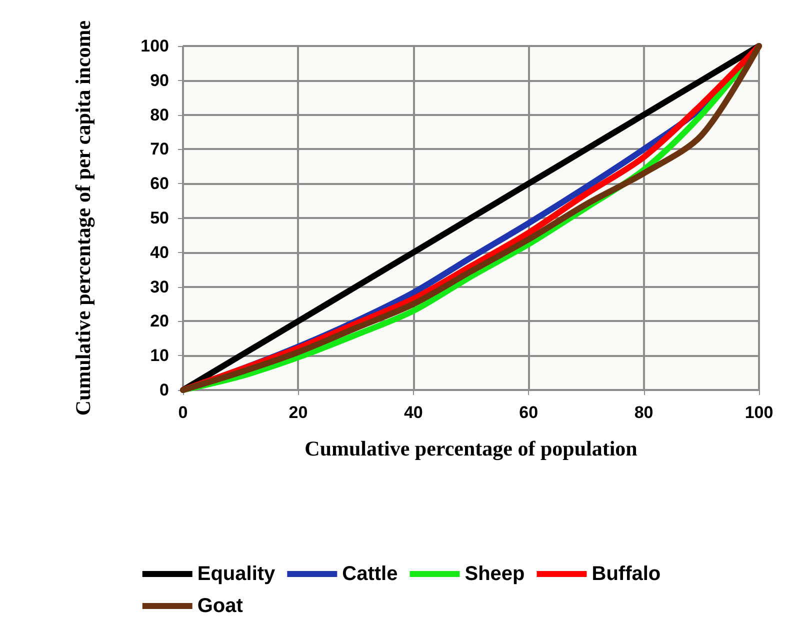 This screenshot has height=637, width=803. What do you see at coordinates (159, 218) in the screenshot?
I see `y-tick-label: 50` at bounding box center [159, 218].